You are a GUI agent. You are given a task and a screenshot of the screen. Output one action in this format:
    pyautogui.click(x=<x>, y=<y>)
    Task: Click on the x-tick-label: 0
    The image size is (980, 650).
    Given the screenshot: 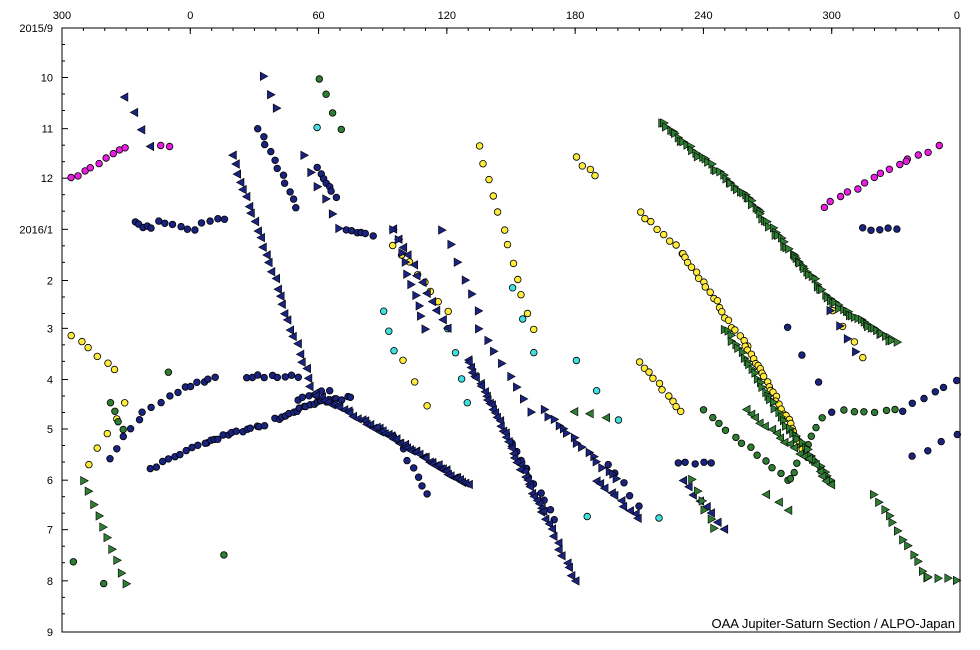 What is the action you would take?
    pyautogui.click(x=957, y=16)
    